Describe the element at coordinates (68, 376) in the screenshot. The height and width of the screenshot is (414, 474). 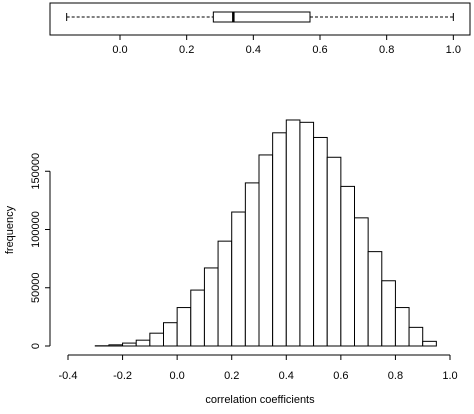
I see `x-tick-label: -0.4` at that location.